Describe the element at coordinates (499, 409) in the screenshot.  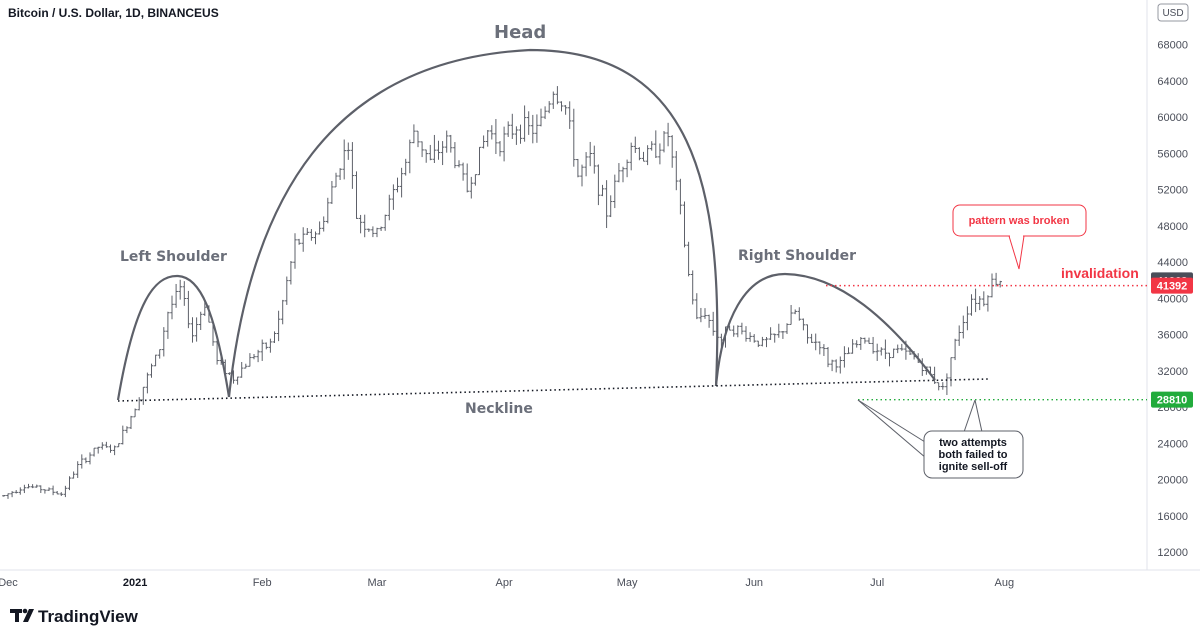
I see `neckline-label: Neckline` at that location.